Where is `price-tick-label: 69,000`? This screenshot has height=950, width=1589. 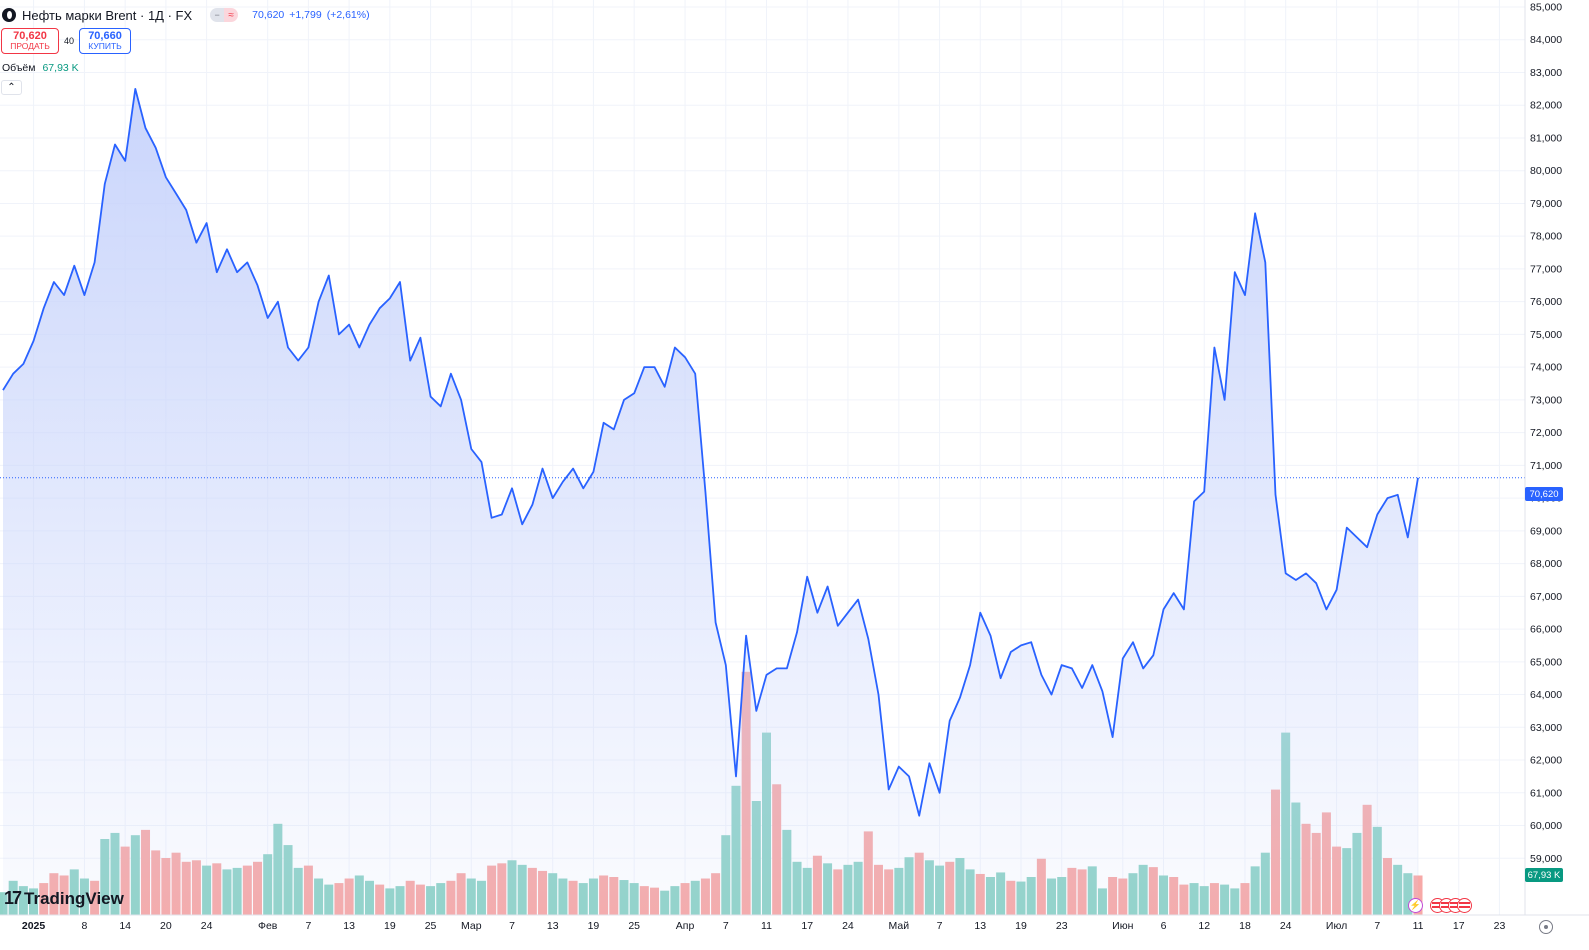
price-tick-label: 69,000 is located at coordinates (1546, 531).